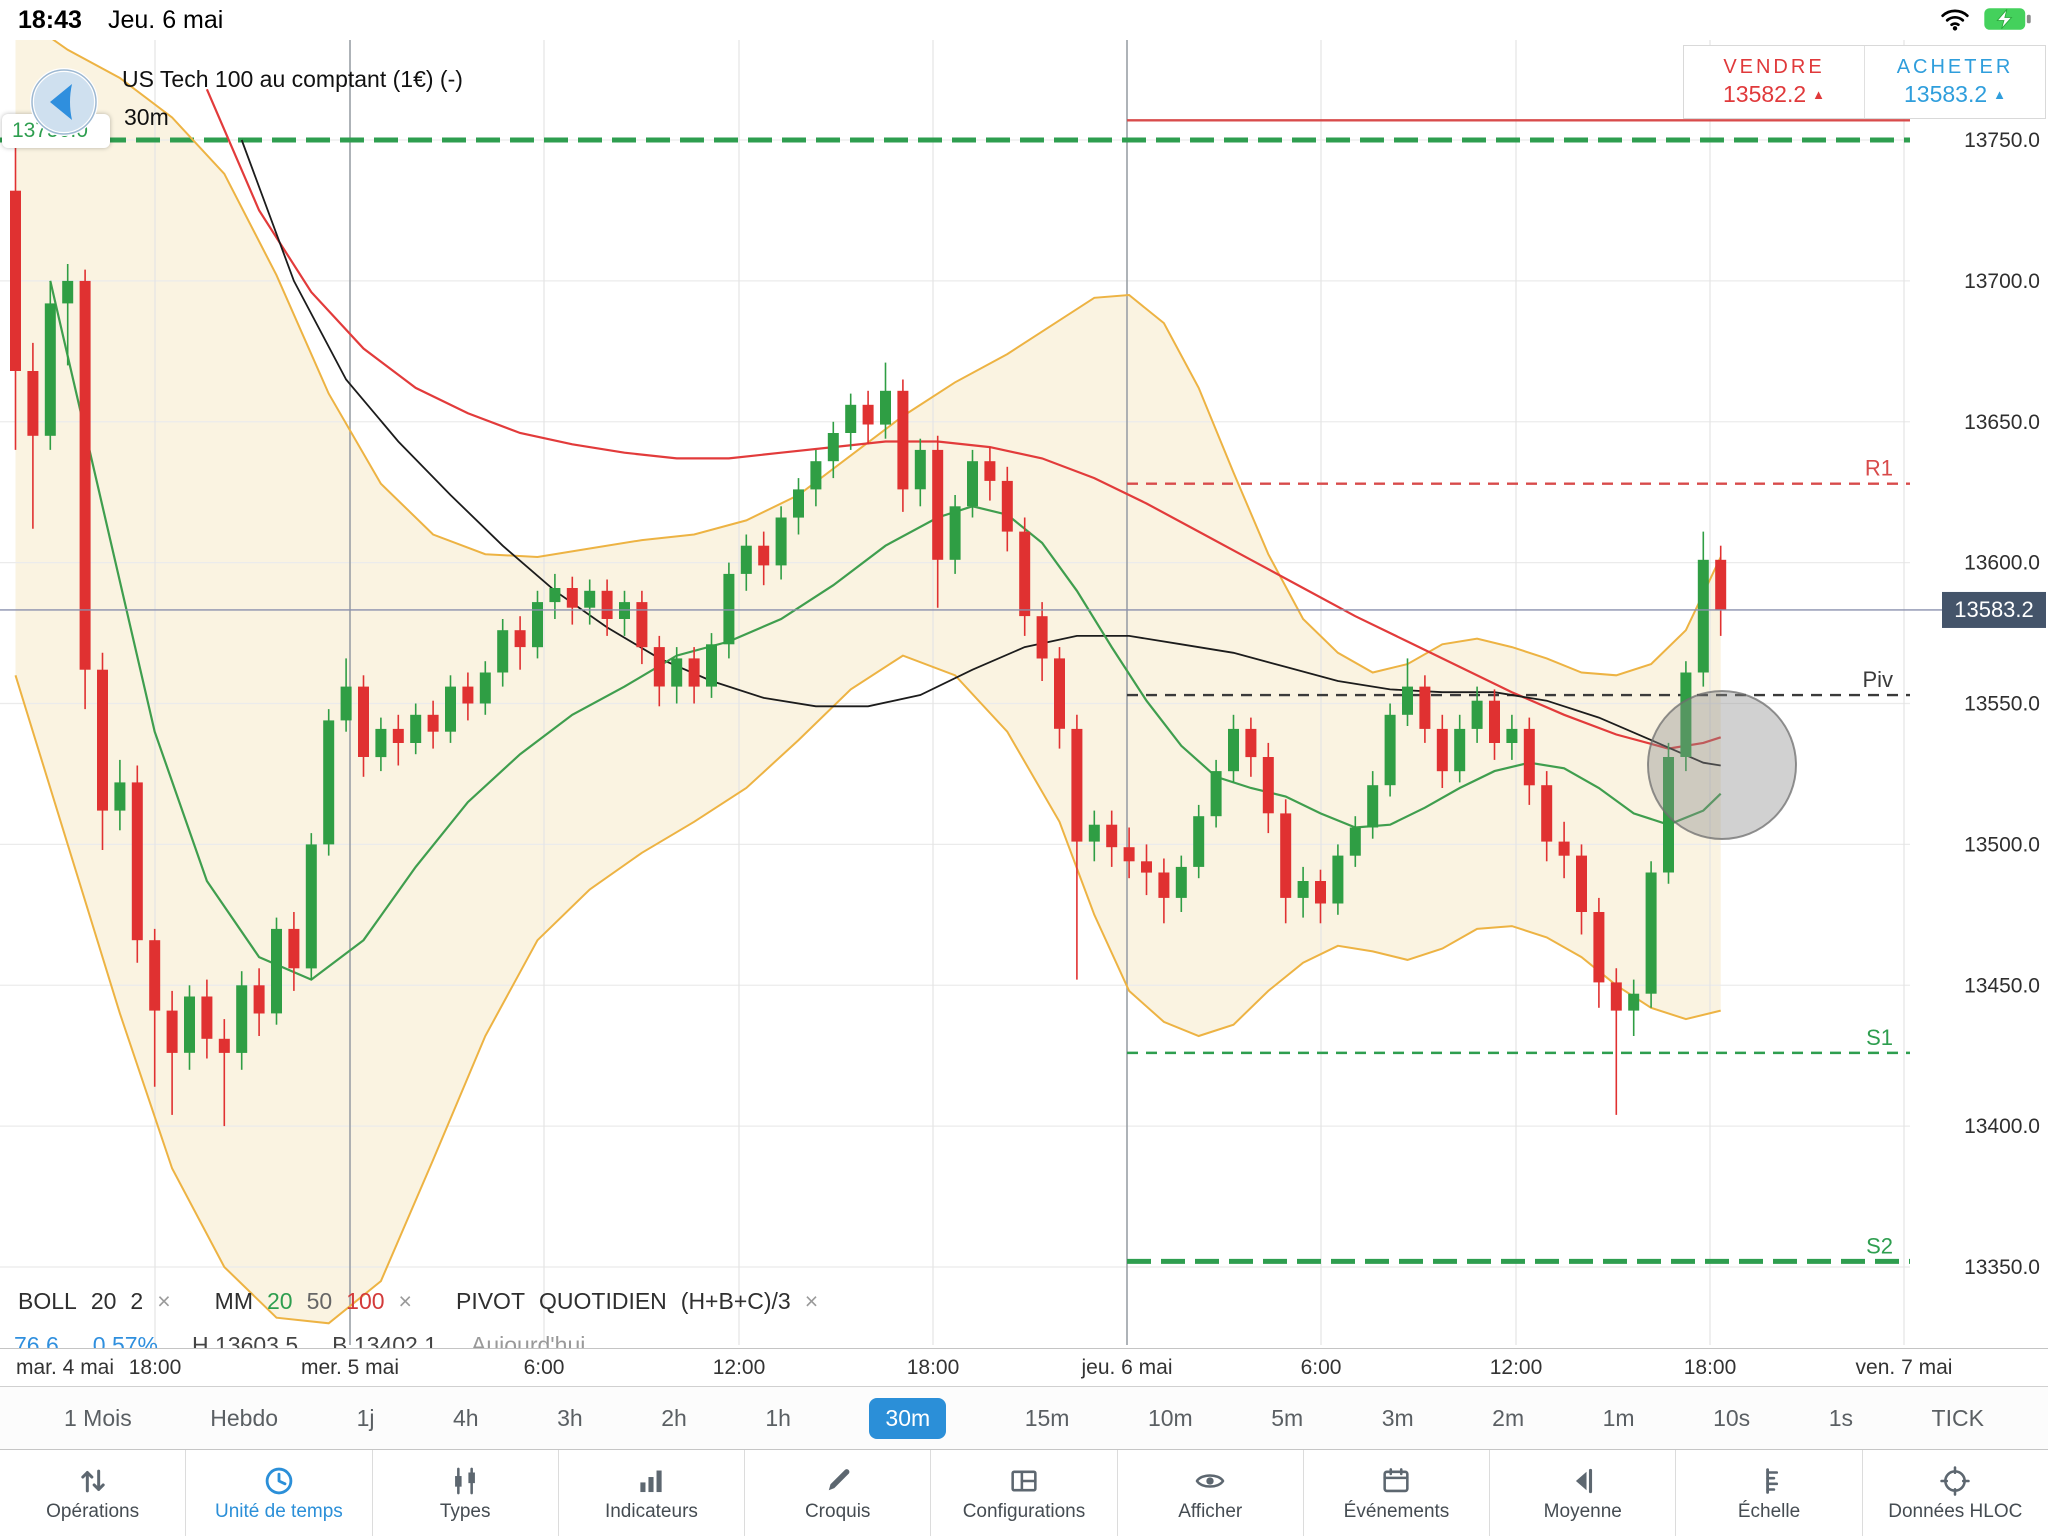 This screenshot has height=1536, width=2048. Describe the element at coordinates (47, 1301) in the screenshot. I see `boll-name: BOLL` at that location.